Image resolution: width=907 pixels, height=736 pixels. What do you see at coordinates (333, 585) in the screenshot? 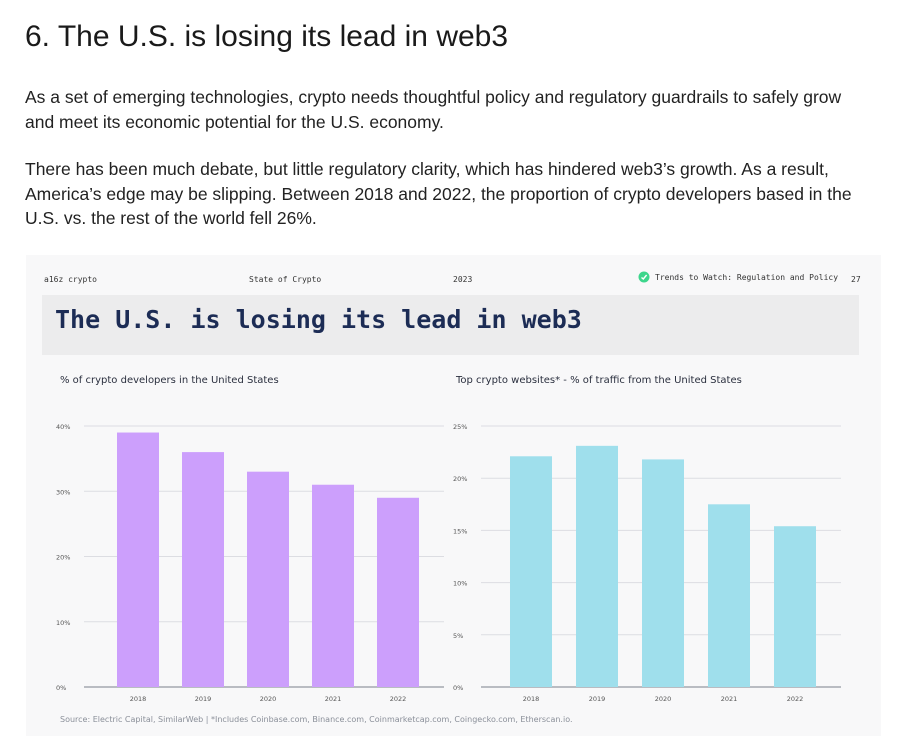
I see `chart-1-bar-2021` at bounding box center [333, 585].